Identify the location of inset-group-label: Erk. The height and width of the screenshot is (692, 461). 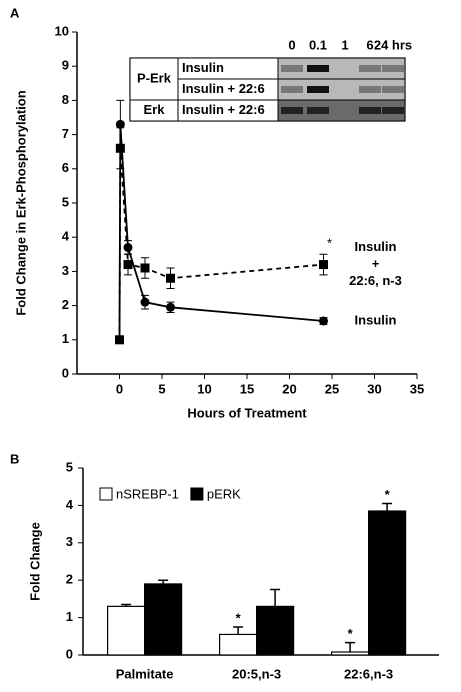
(155, 109).